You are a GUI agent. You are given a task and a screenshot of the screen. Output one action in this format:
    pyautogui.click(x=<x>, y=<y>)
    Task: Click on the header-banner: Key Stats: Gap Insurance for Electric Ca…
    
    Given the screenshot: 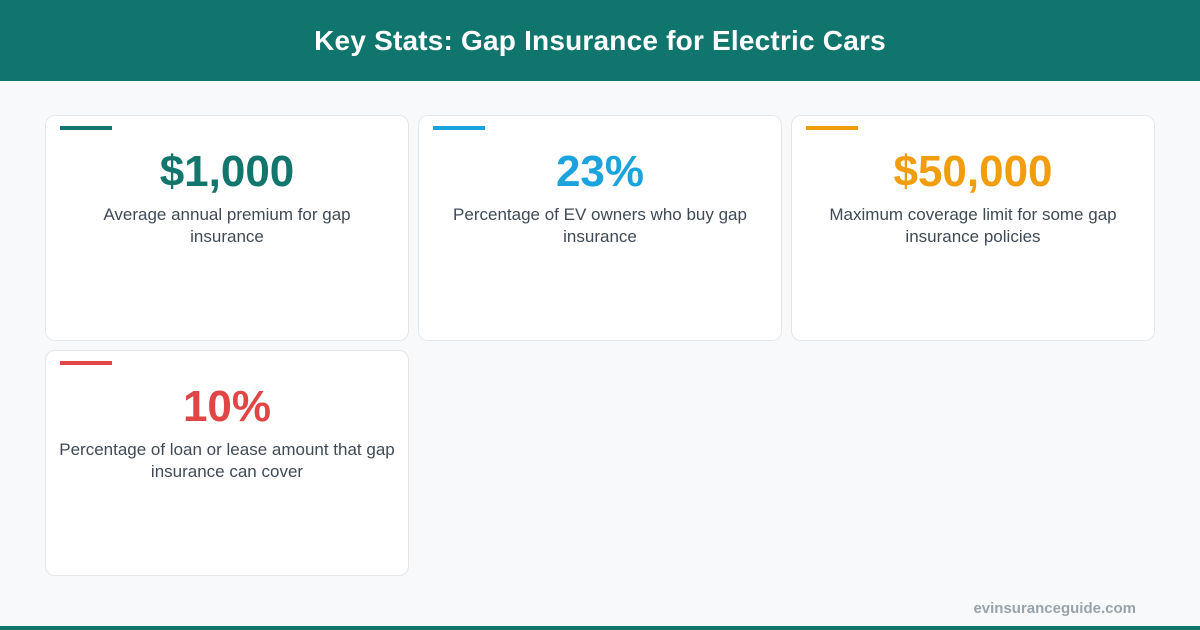 What is the action you would take?
    pyautogui.click(x=600, y=40)
    